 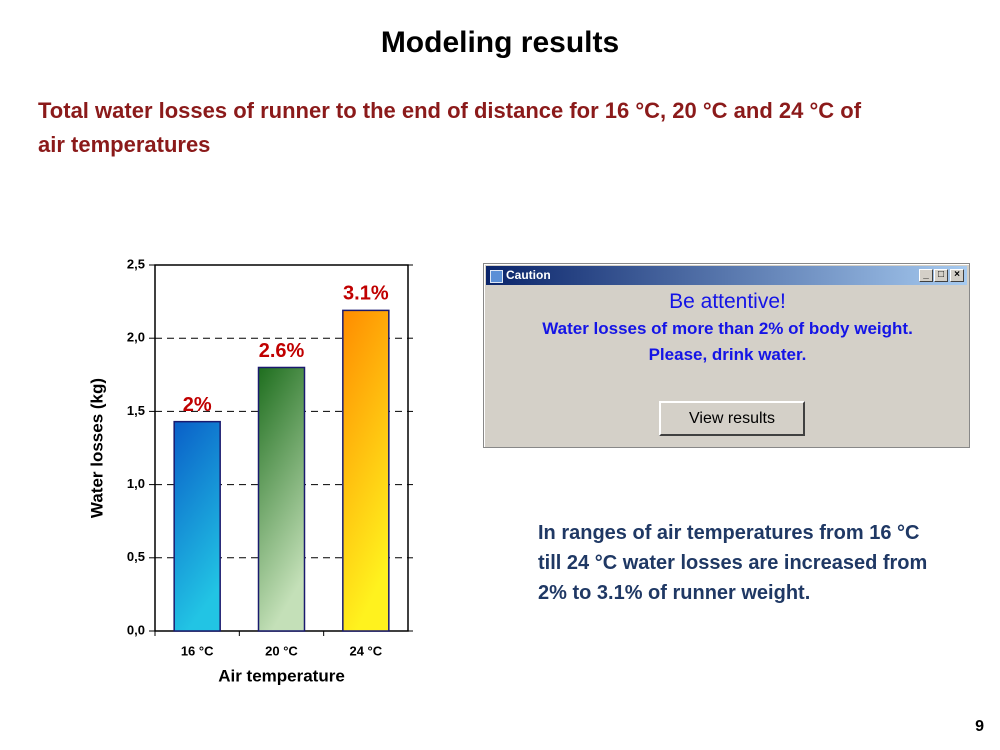 What do you see at coordinates (197, 405) in the screenshot?
I see `bar-annotation: 2%` at bounding box center [197, 405].